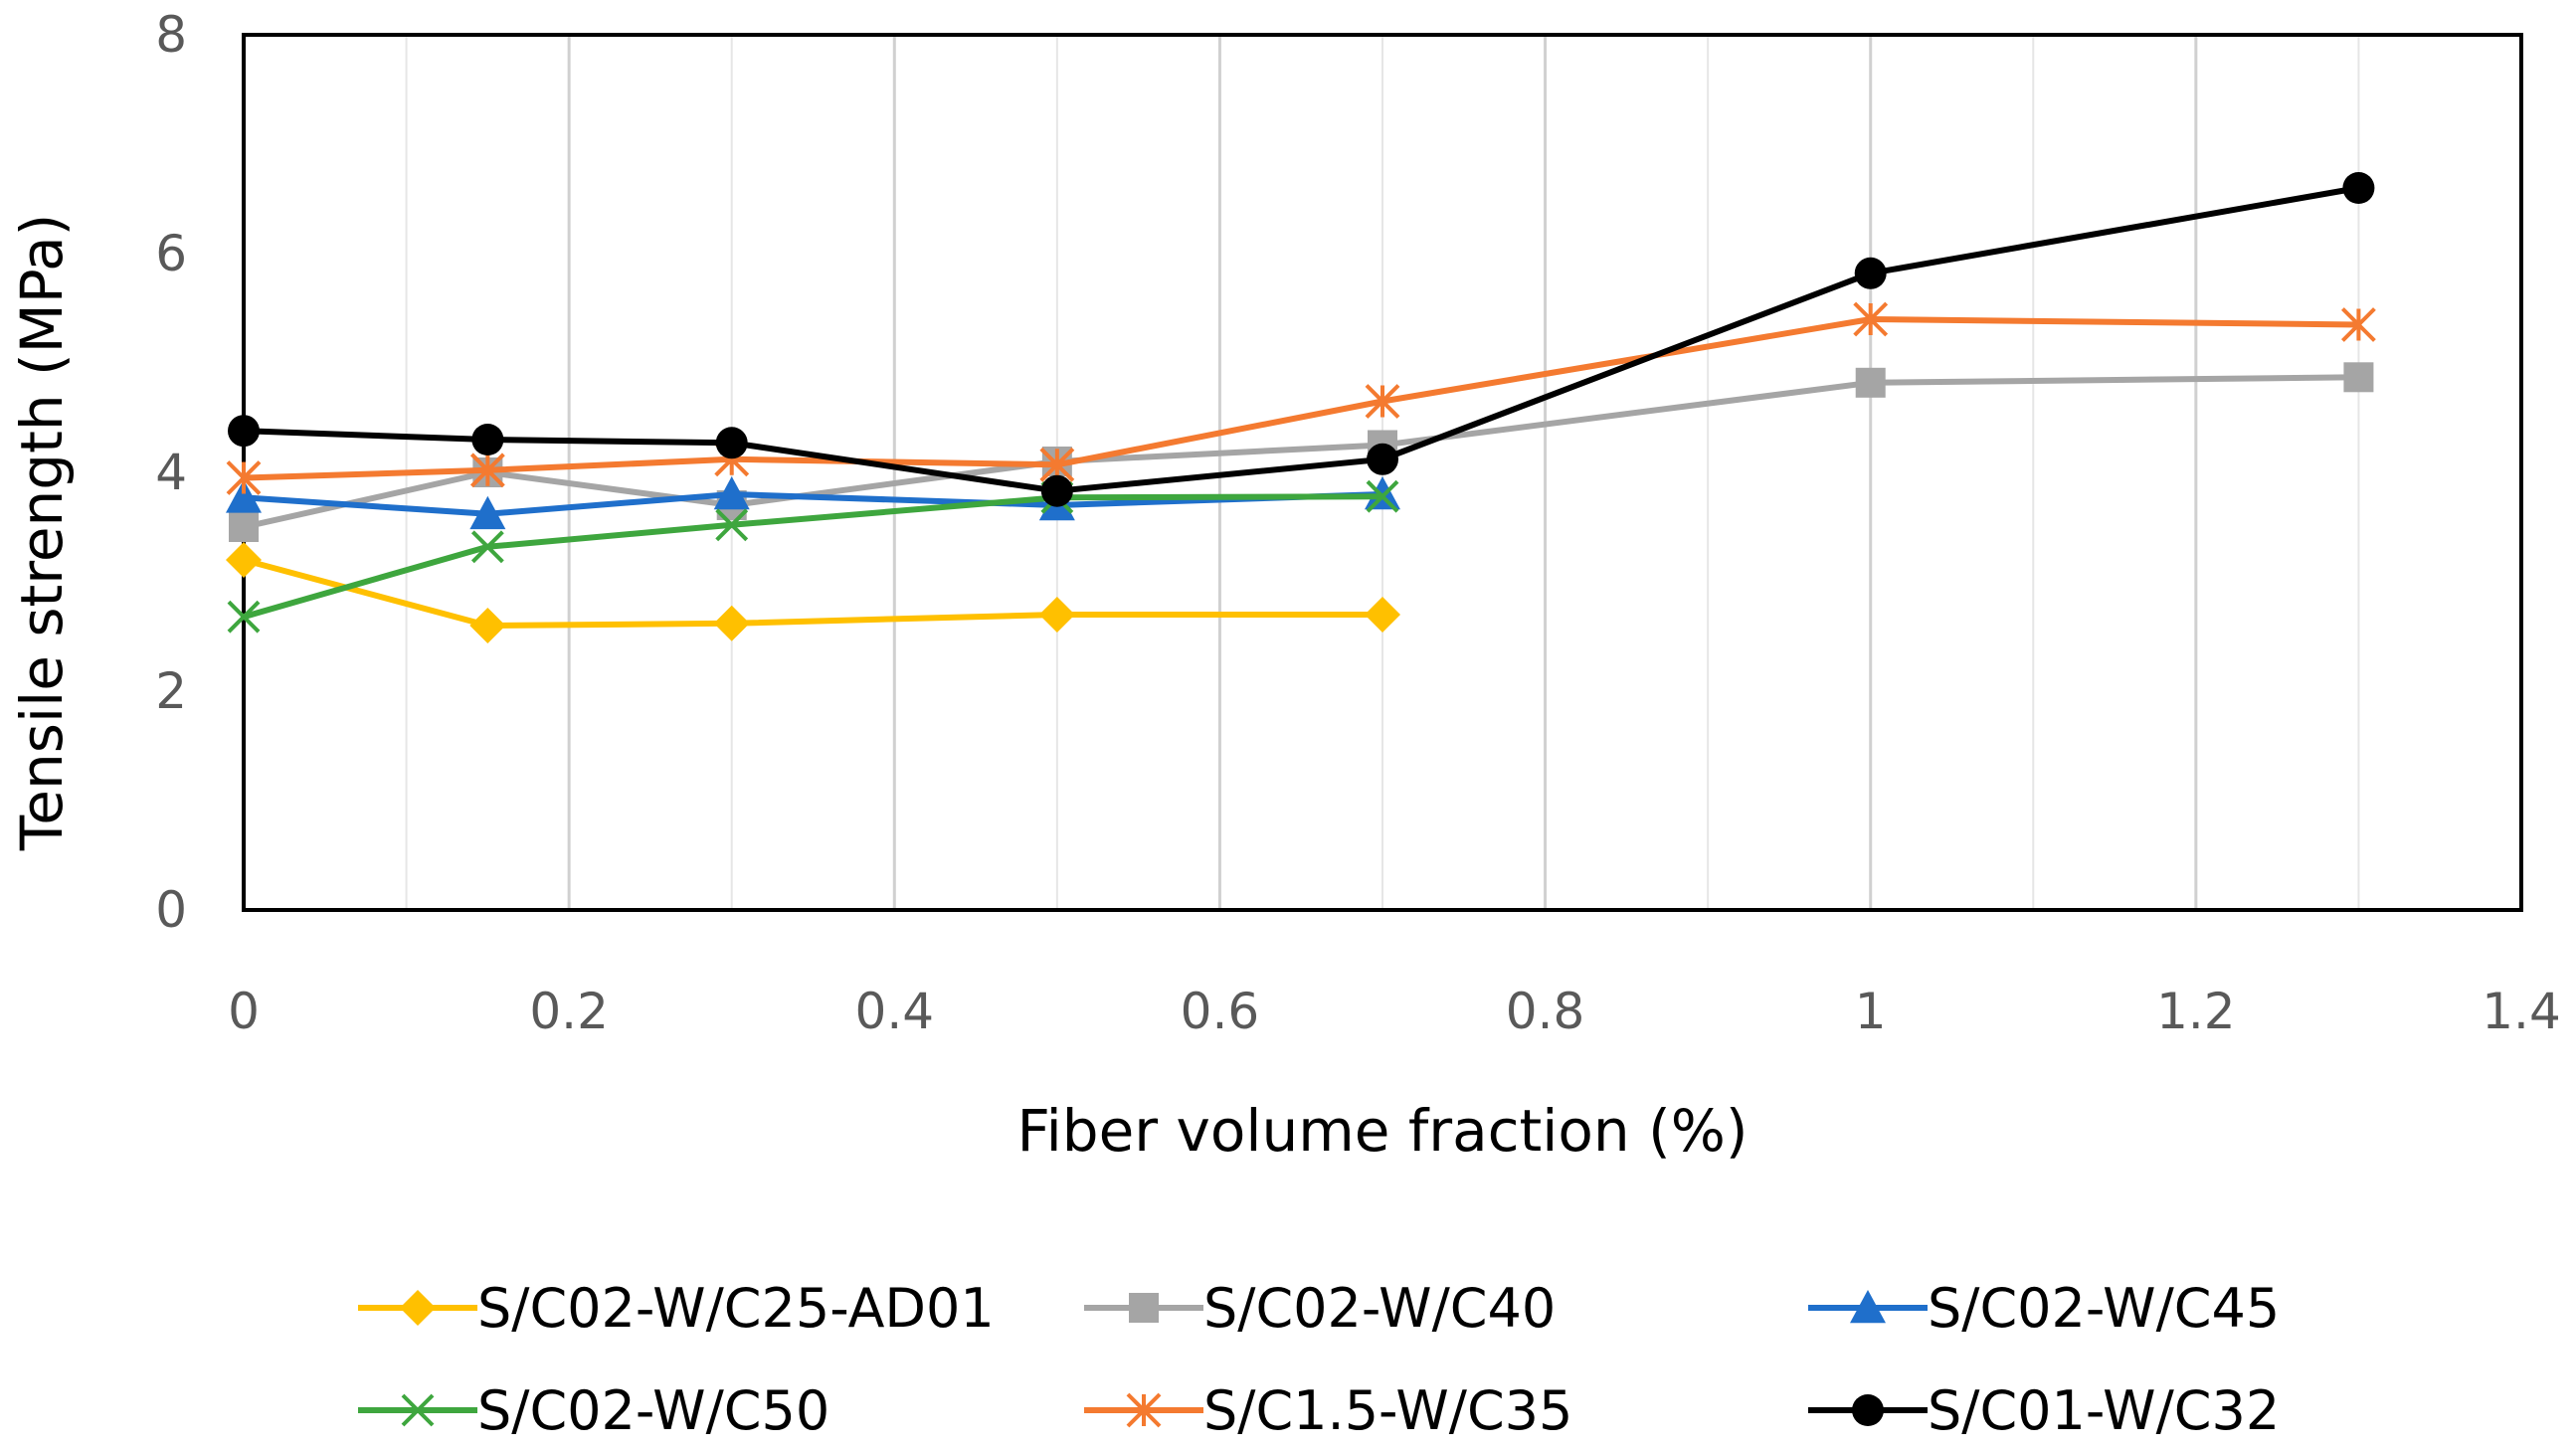 This screenshot has width=2576, height=1451. What do you see at coordinates (736, 1308) in the screenshot?
I see `legend-label: S/C02-W/C25-AD01` at bounding box center [736, 1308].